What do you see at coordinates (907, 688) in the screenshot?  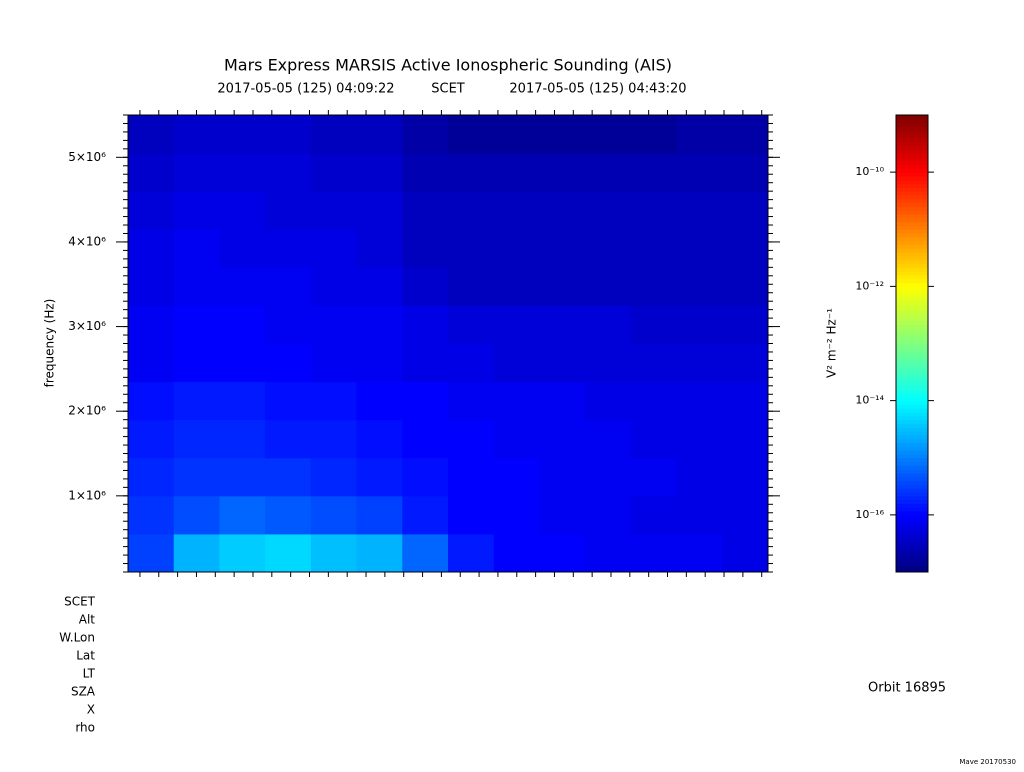 I see `orbit-label: Orbit 16895` at bounding box center [907, 688].